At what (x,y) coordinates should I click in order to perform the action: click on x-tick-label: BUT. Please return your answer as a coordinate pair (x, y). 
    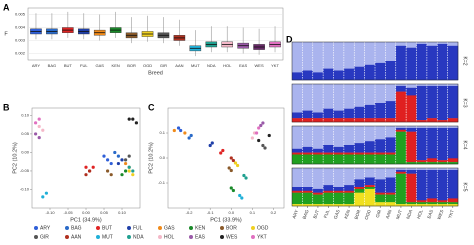
    Looking at the image, I should click on (316, 214).